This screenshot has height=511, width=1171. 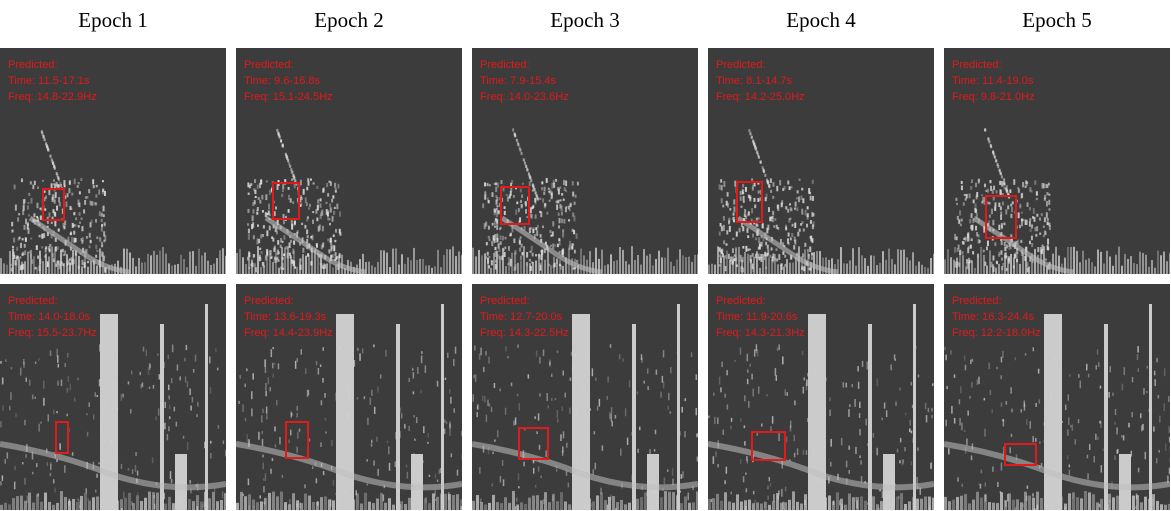 I want to click on time-range: Time: 14.0-18.0s, so click(x=49, y=317).